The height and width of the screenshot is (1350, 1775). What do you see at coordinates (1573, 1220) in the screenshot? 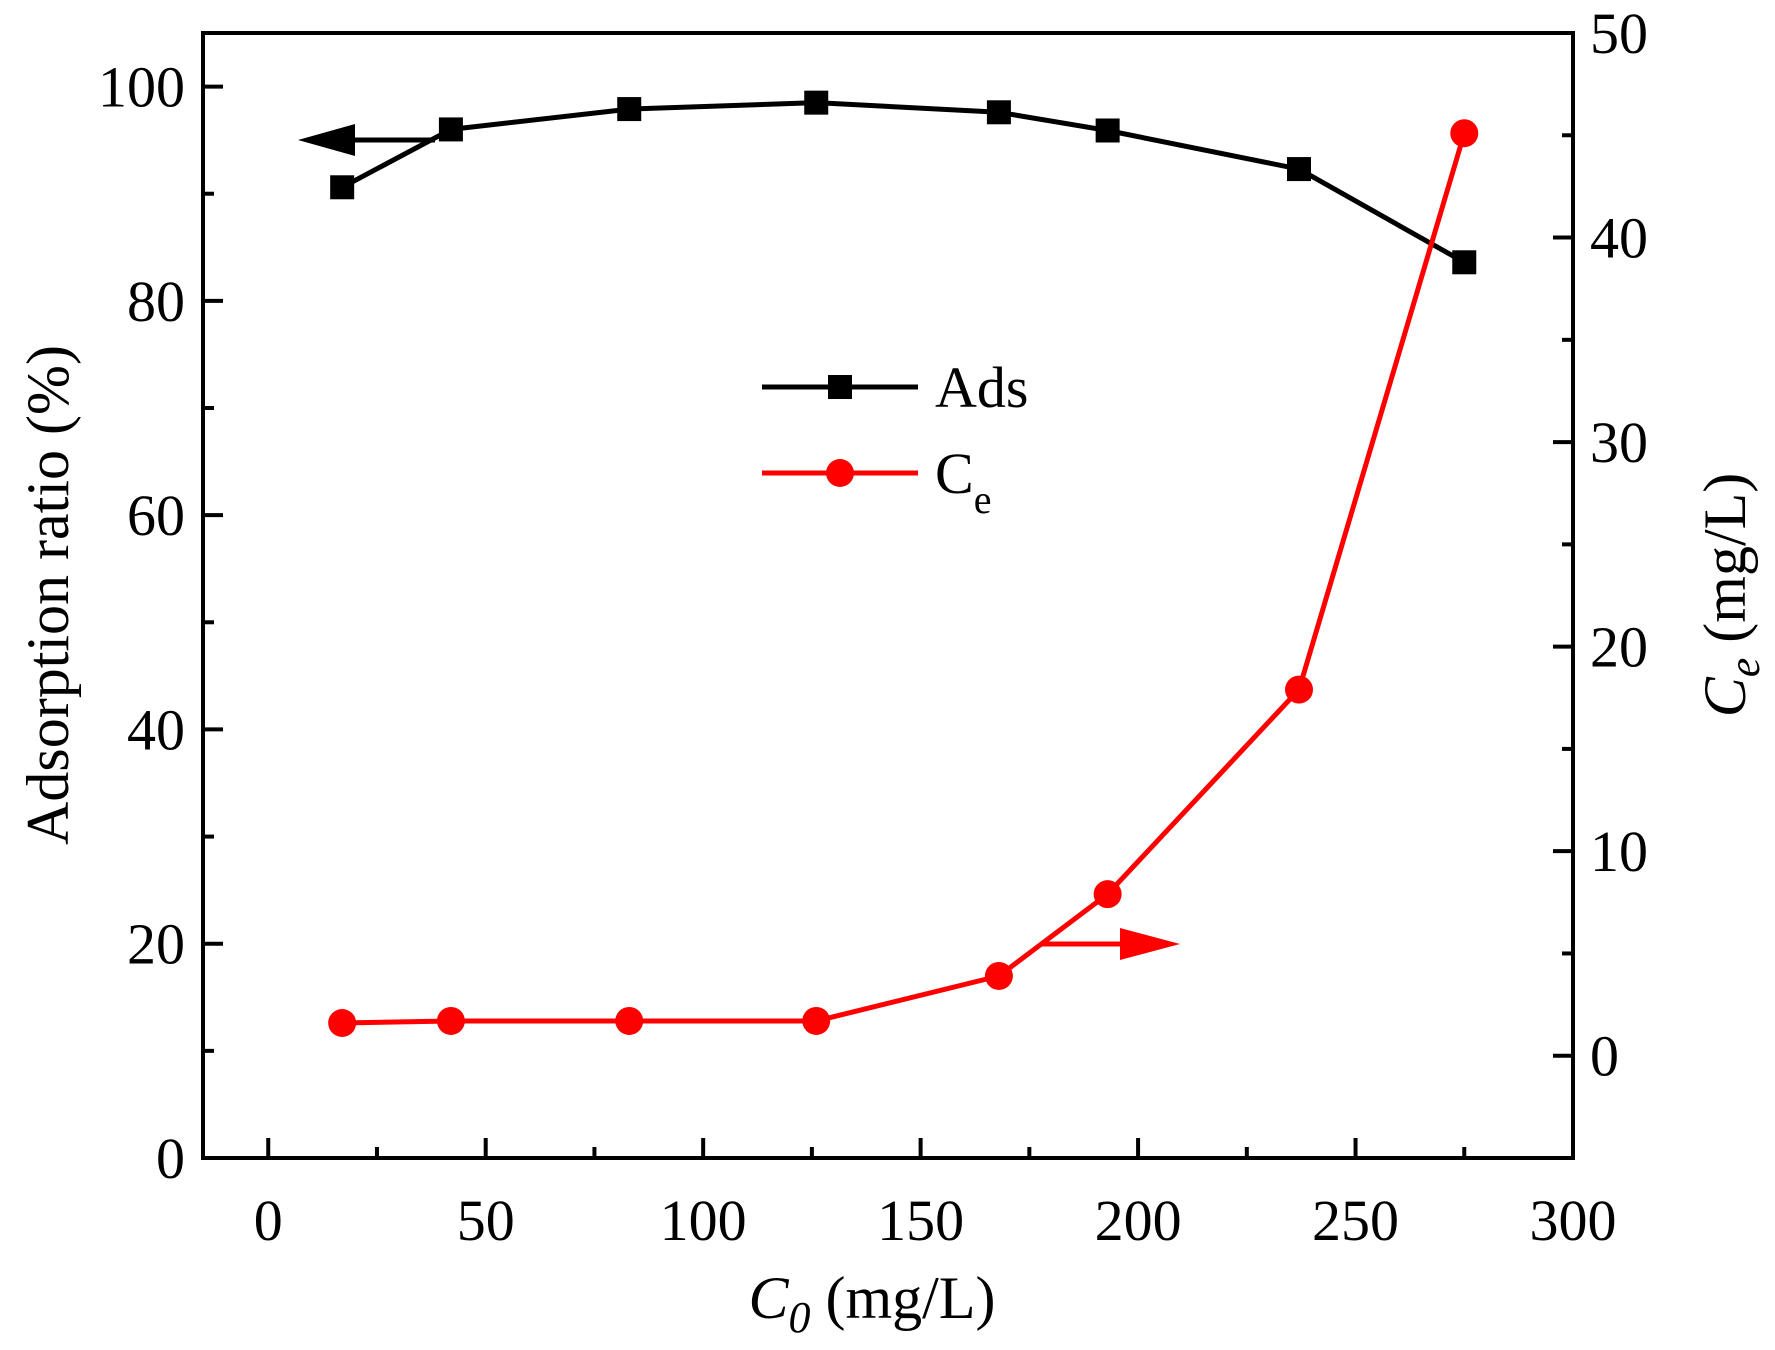
I see `x-tick-label: 300` at bounding box center [1573, 1220].